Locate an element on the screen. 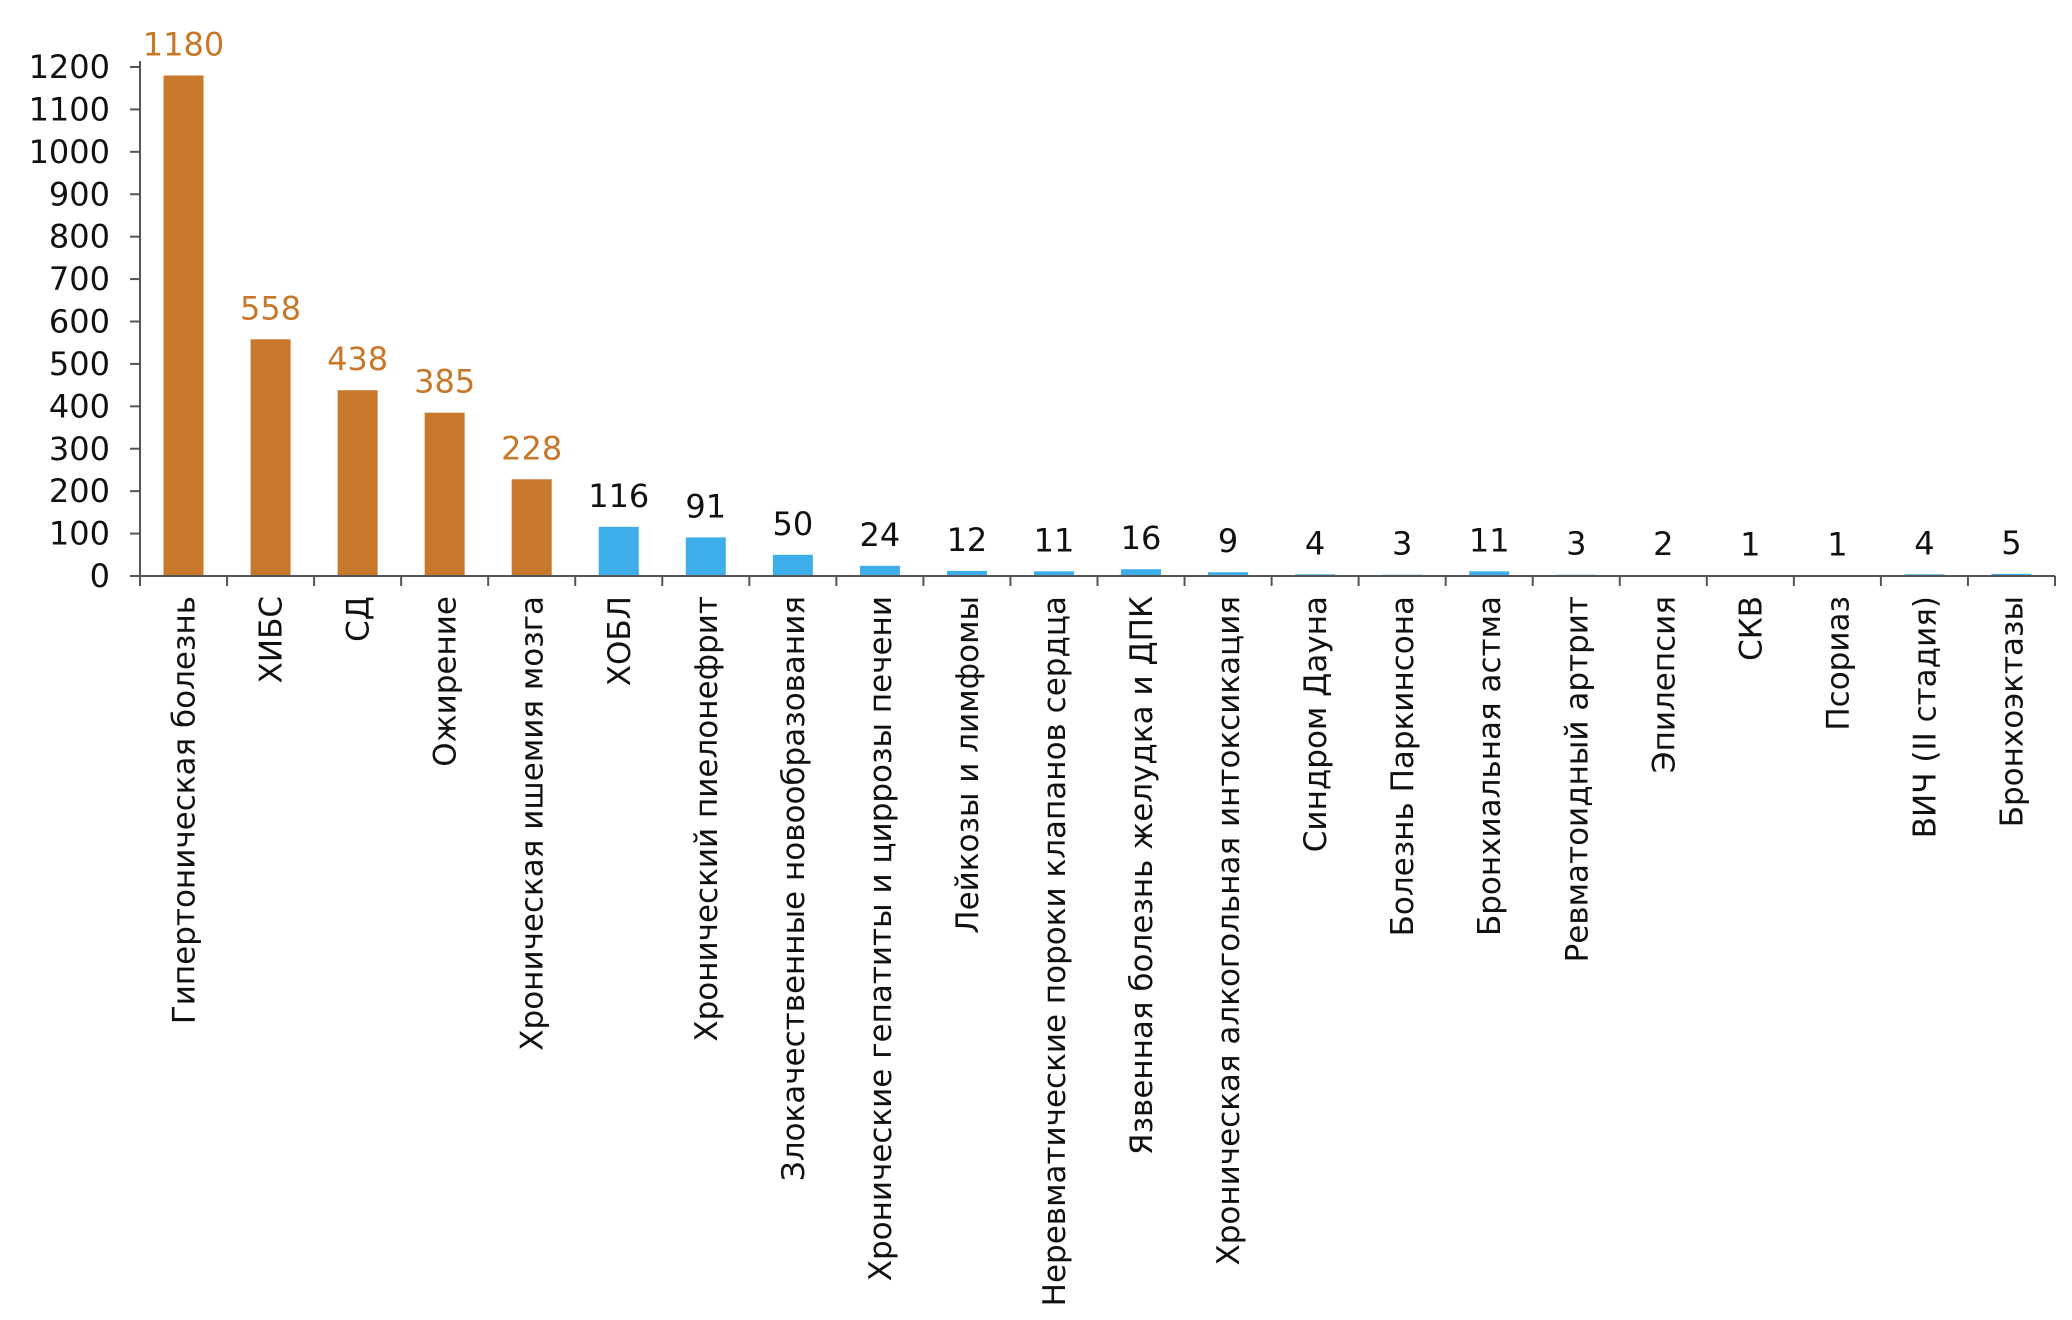  category-label: Бронхиальная астма is located at coordinates (1490, 766).